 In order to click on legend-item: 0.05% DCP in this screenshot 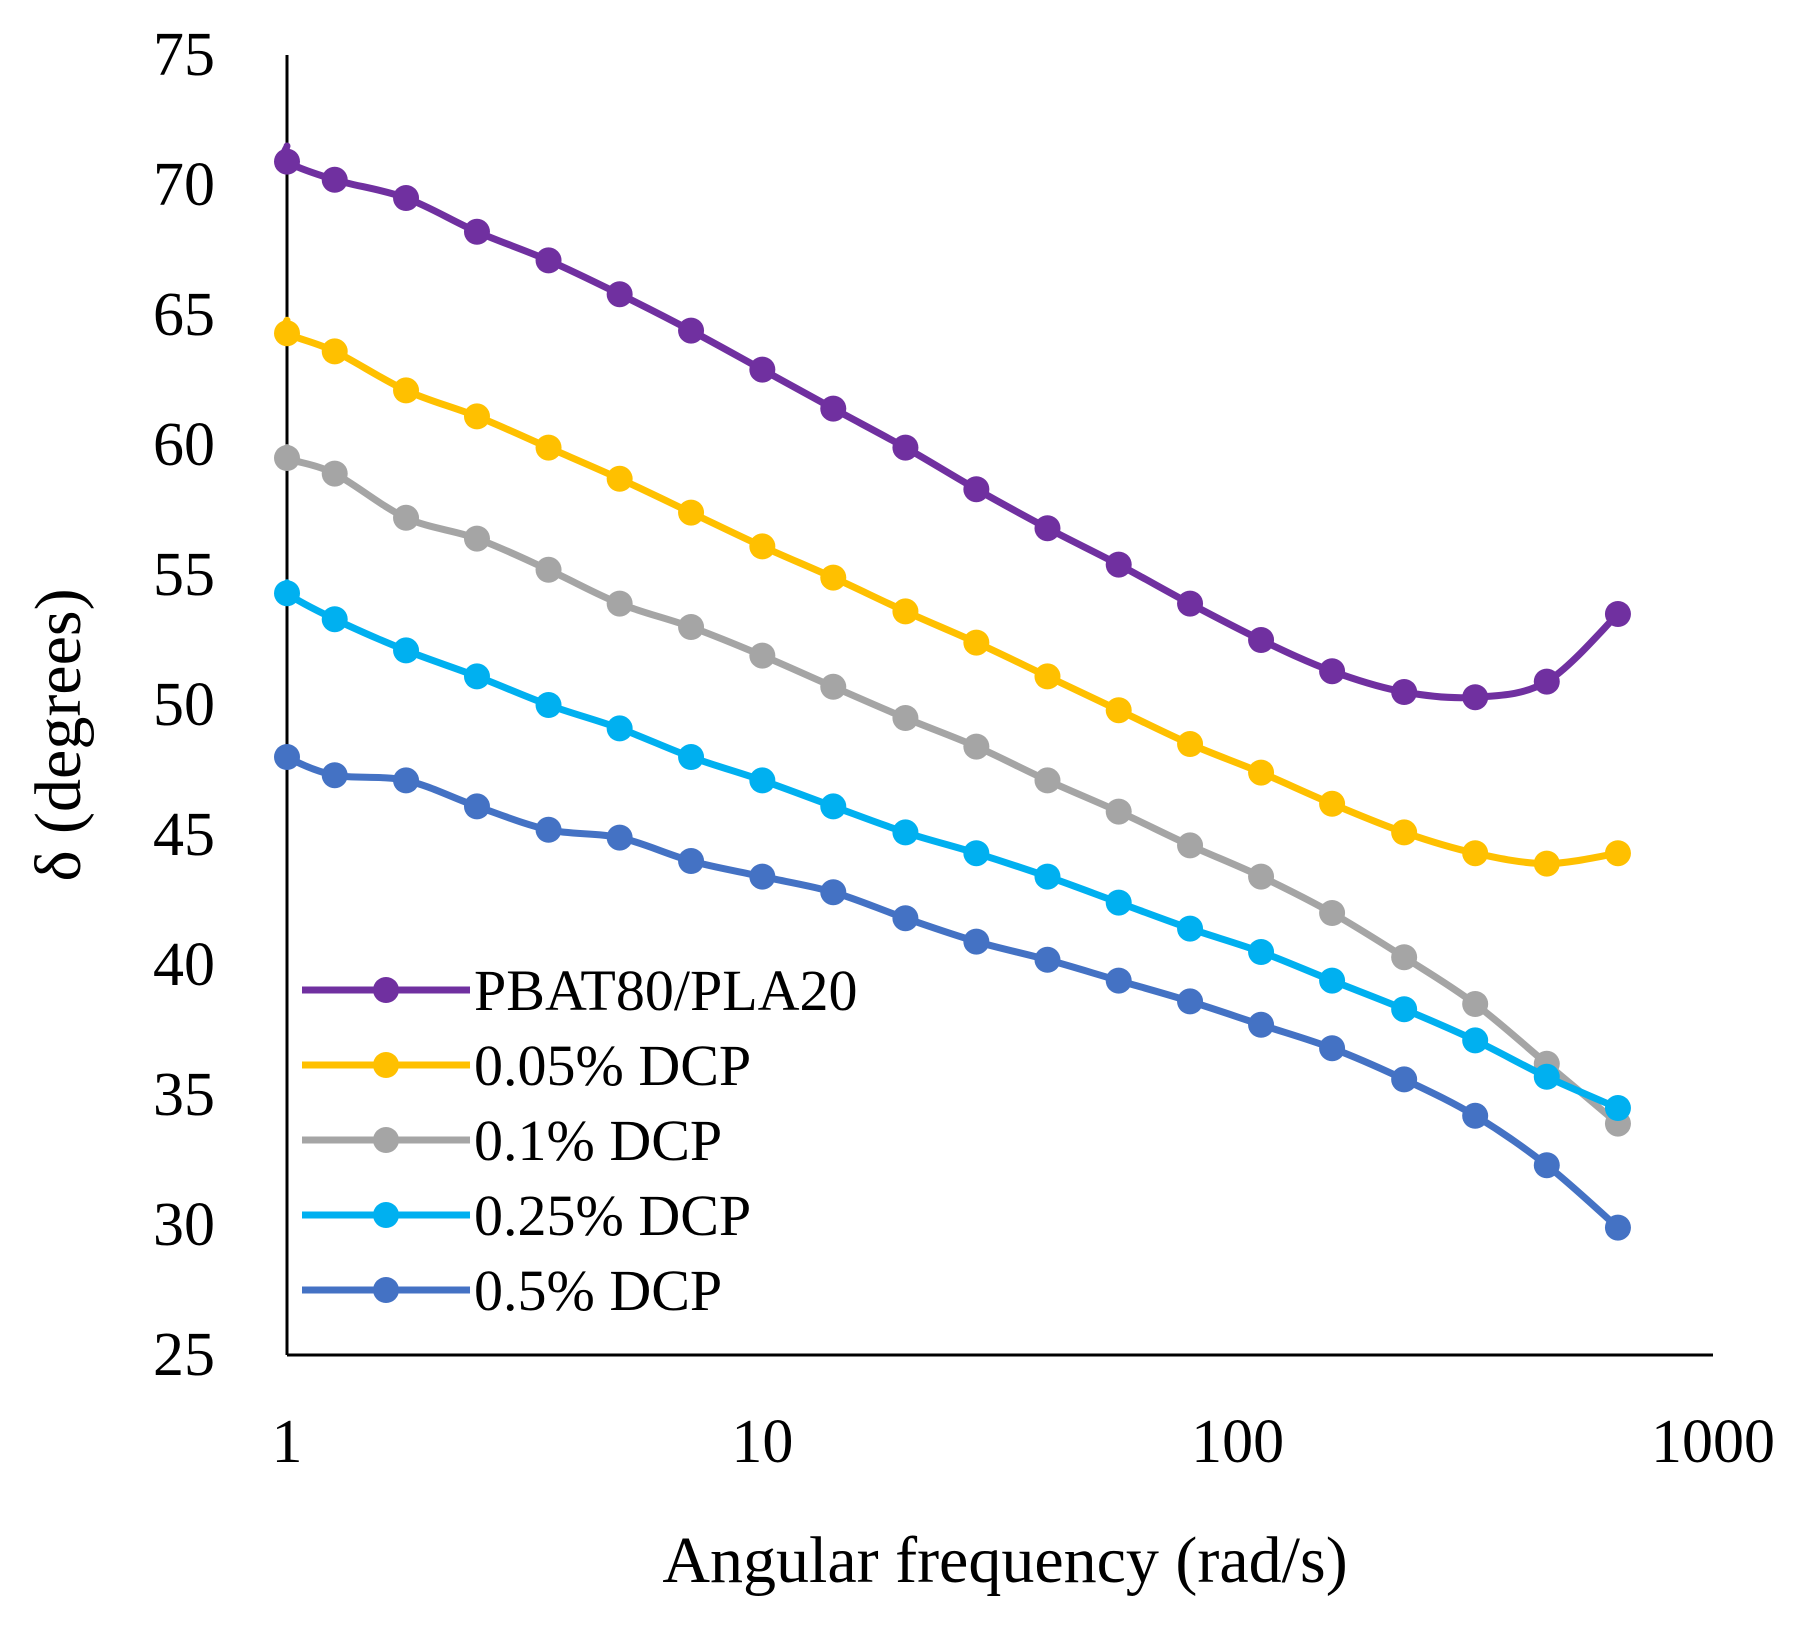, I will do `click(526, 1065)`.